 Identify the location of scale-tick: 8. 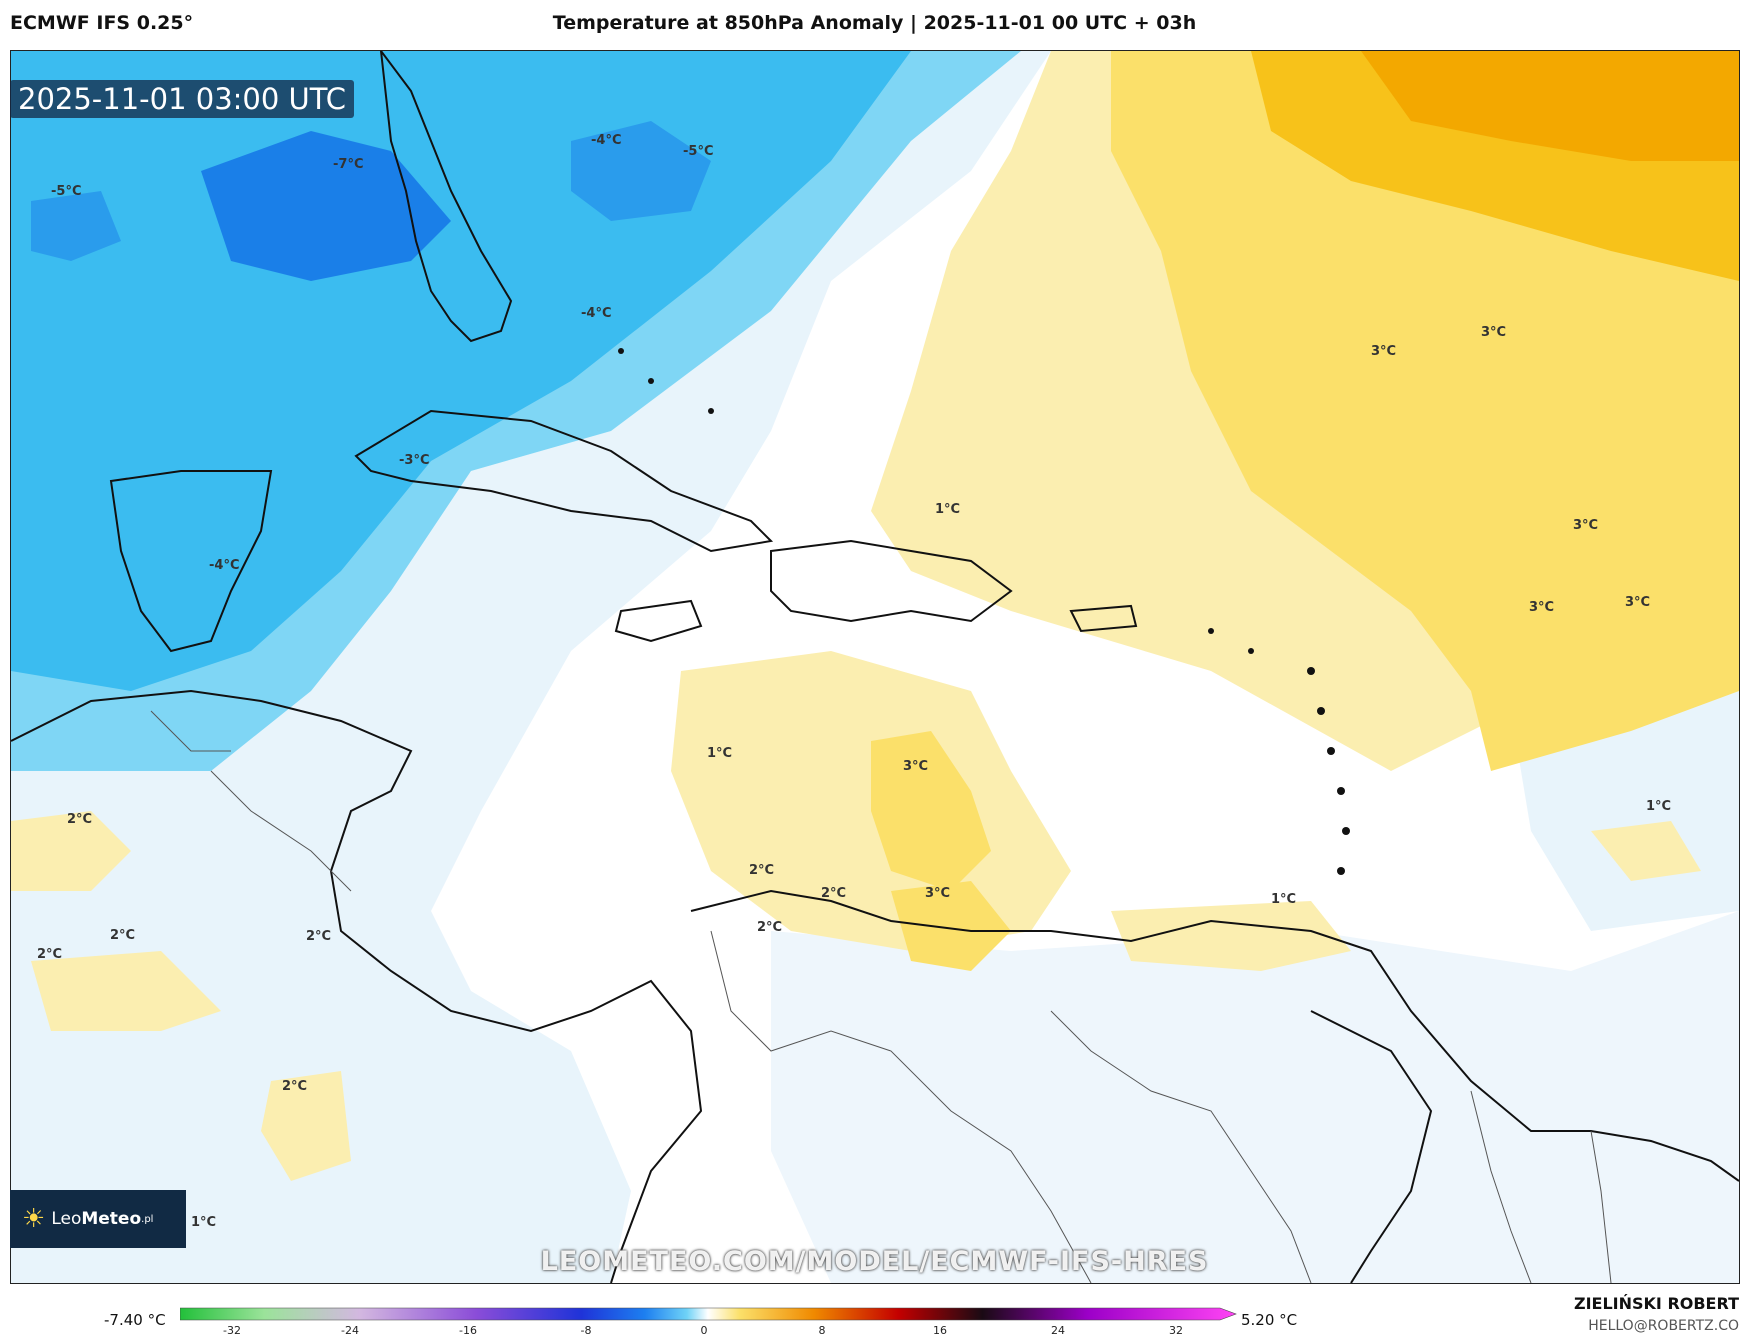
(822, 1330).